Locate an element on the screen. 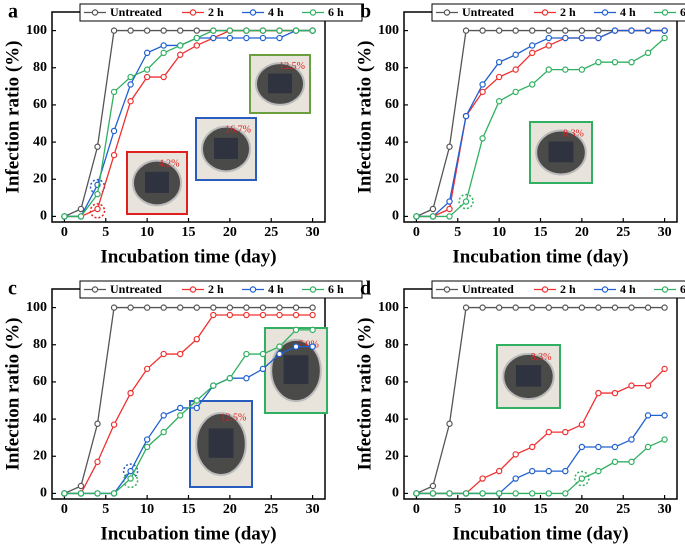 This screenshot has width=685, height=550. legend-label: 2 h is located at coordinates (568, 12).